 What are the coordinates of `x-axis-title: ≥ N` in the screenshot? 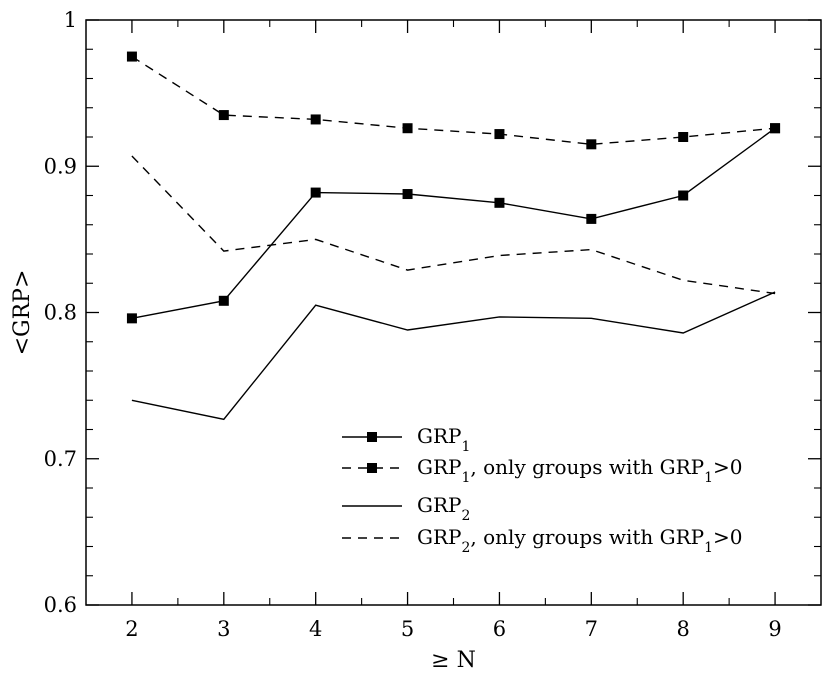 It's located at (453, 660).